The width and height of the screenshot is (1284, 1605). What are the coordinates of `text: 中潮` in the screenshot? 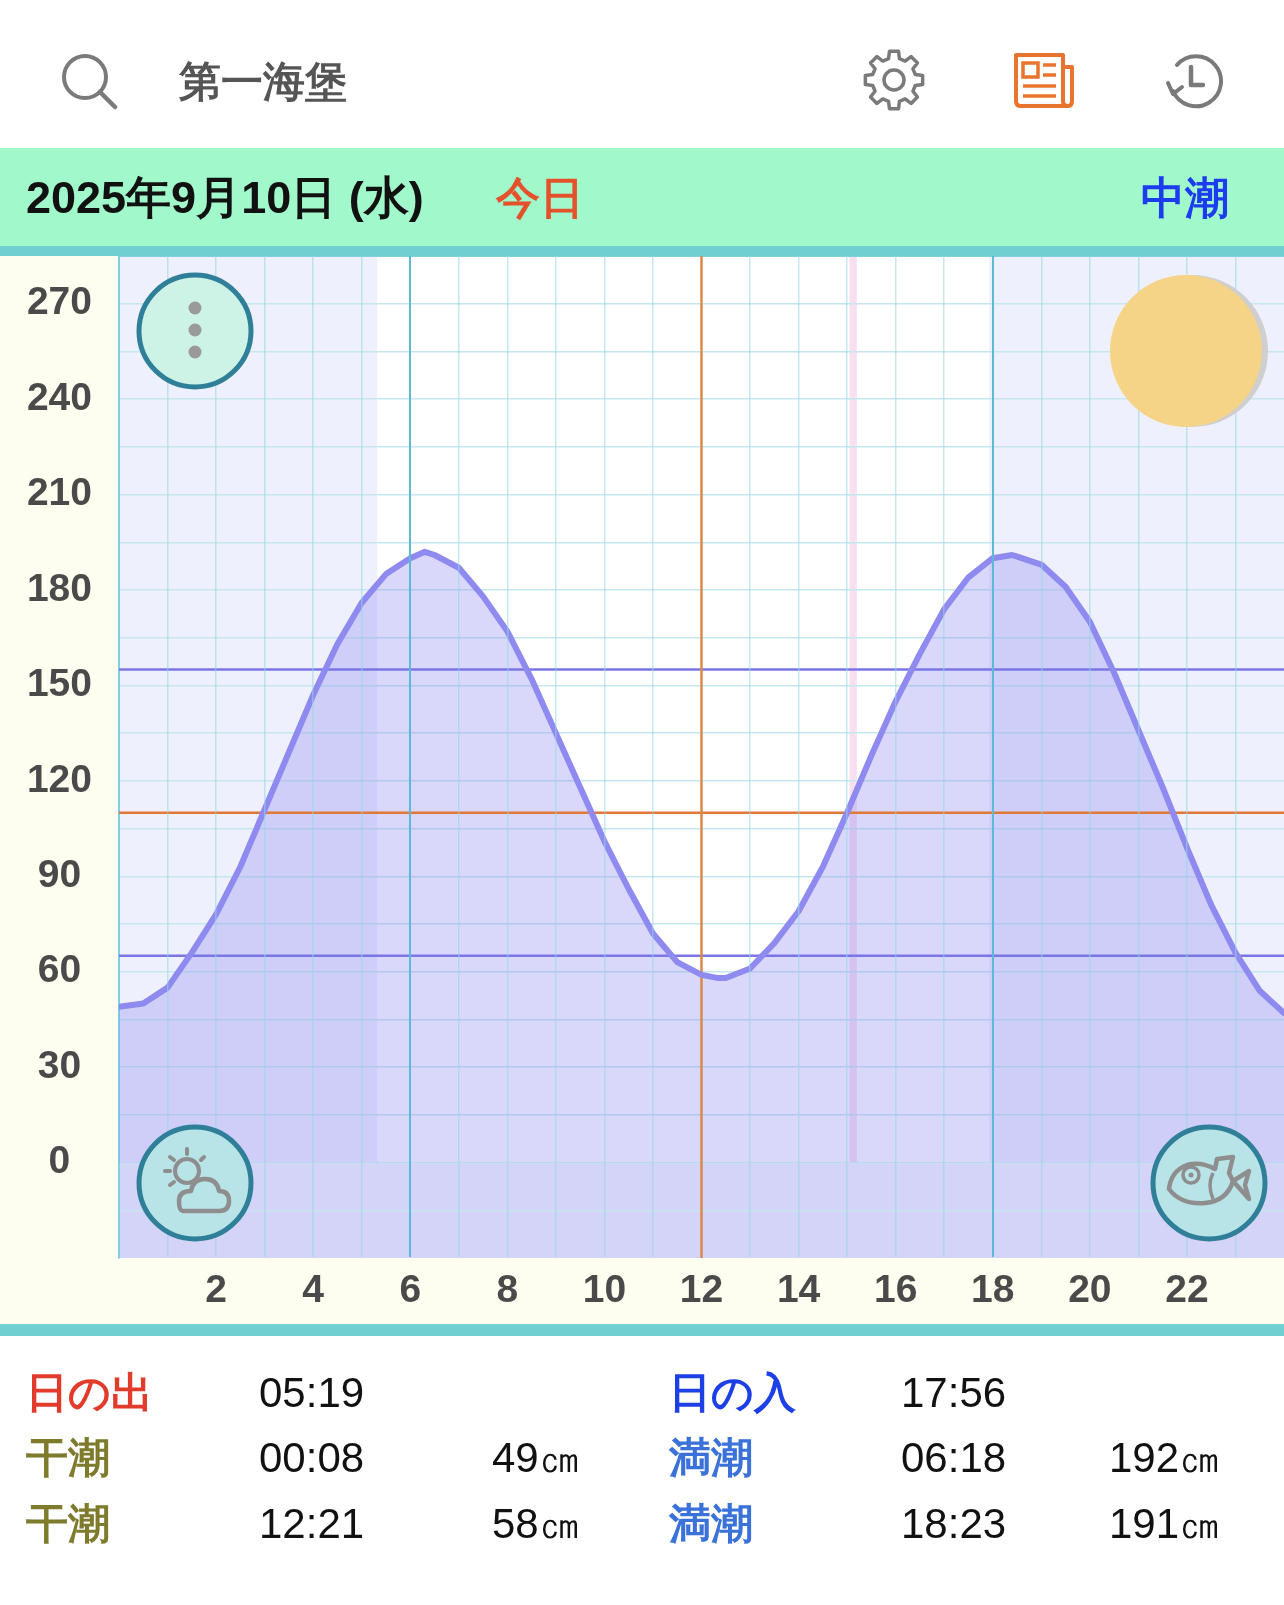 It's located at (1185, 198).